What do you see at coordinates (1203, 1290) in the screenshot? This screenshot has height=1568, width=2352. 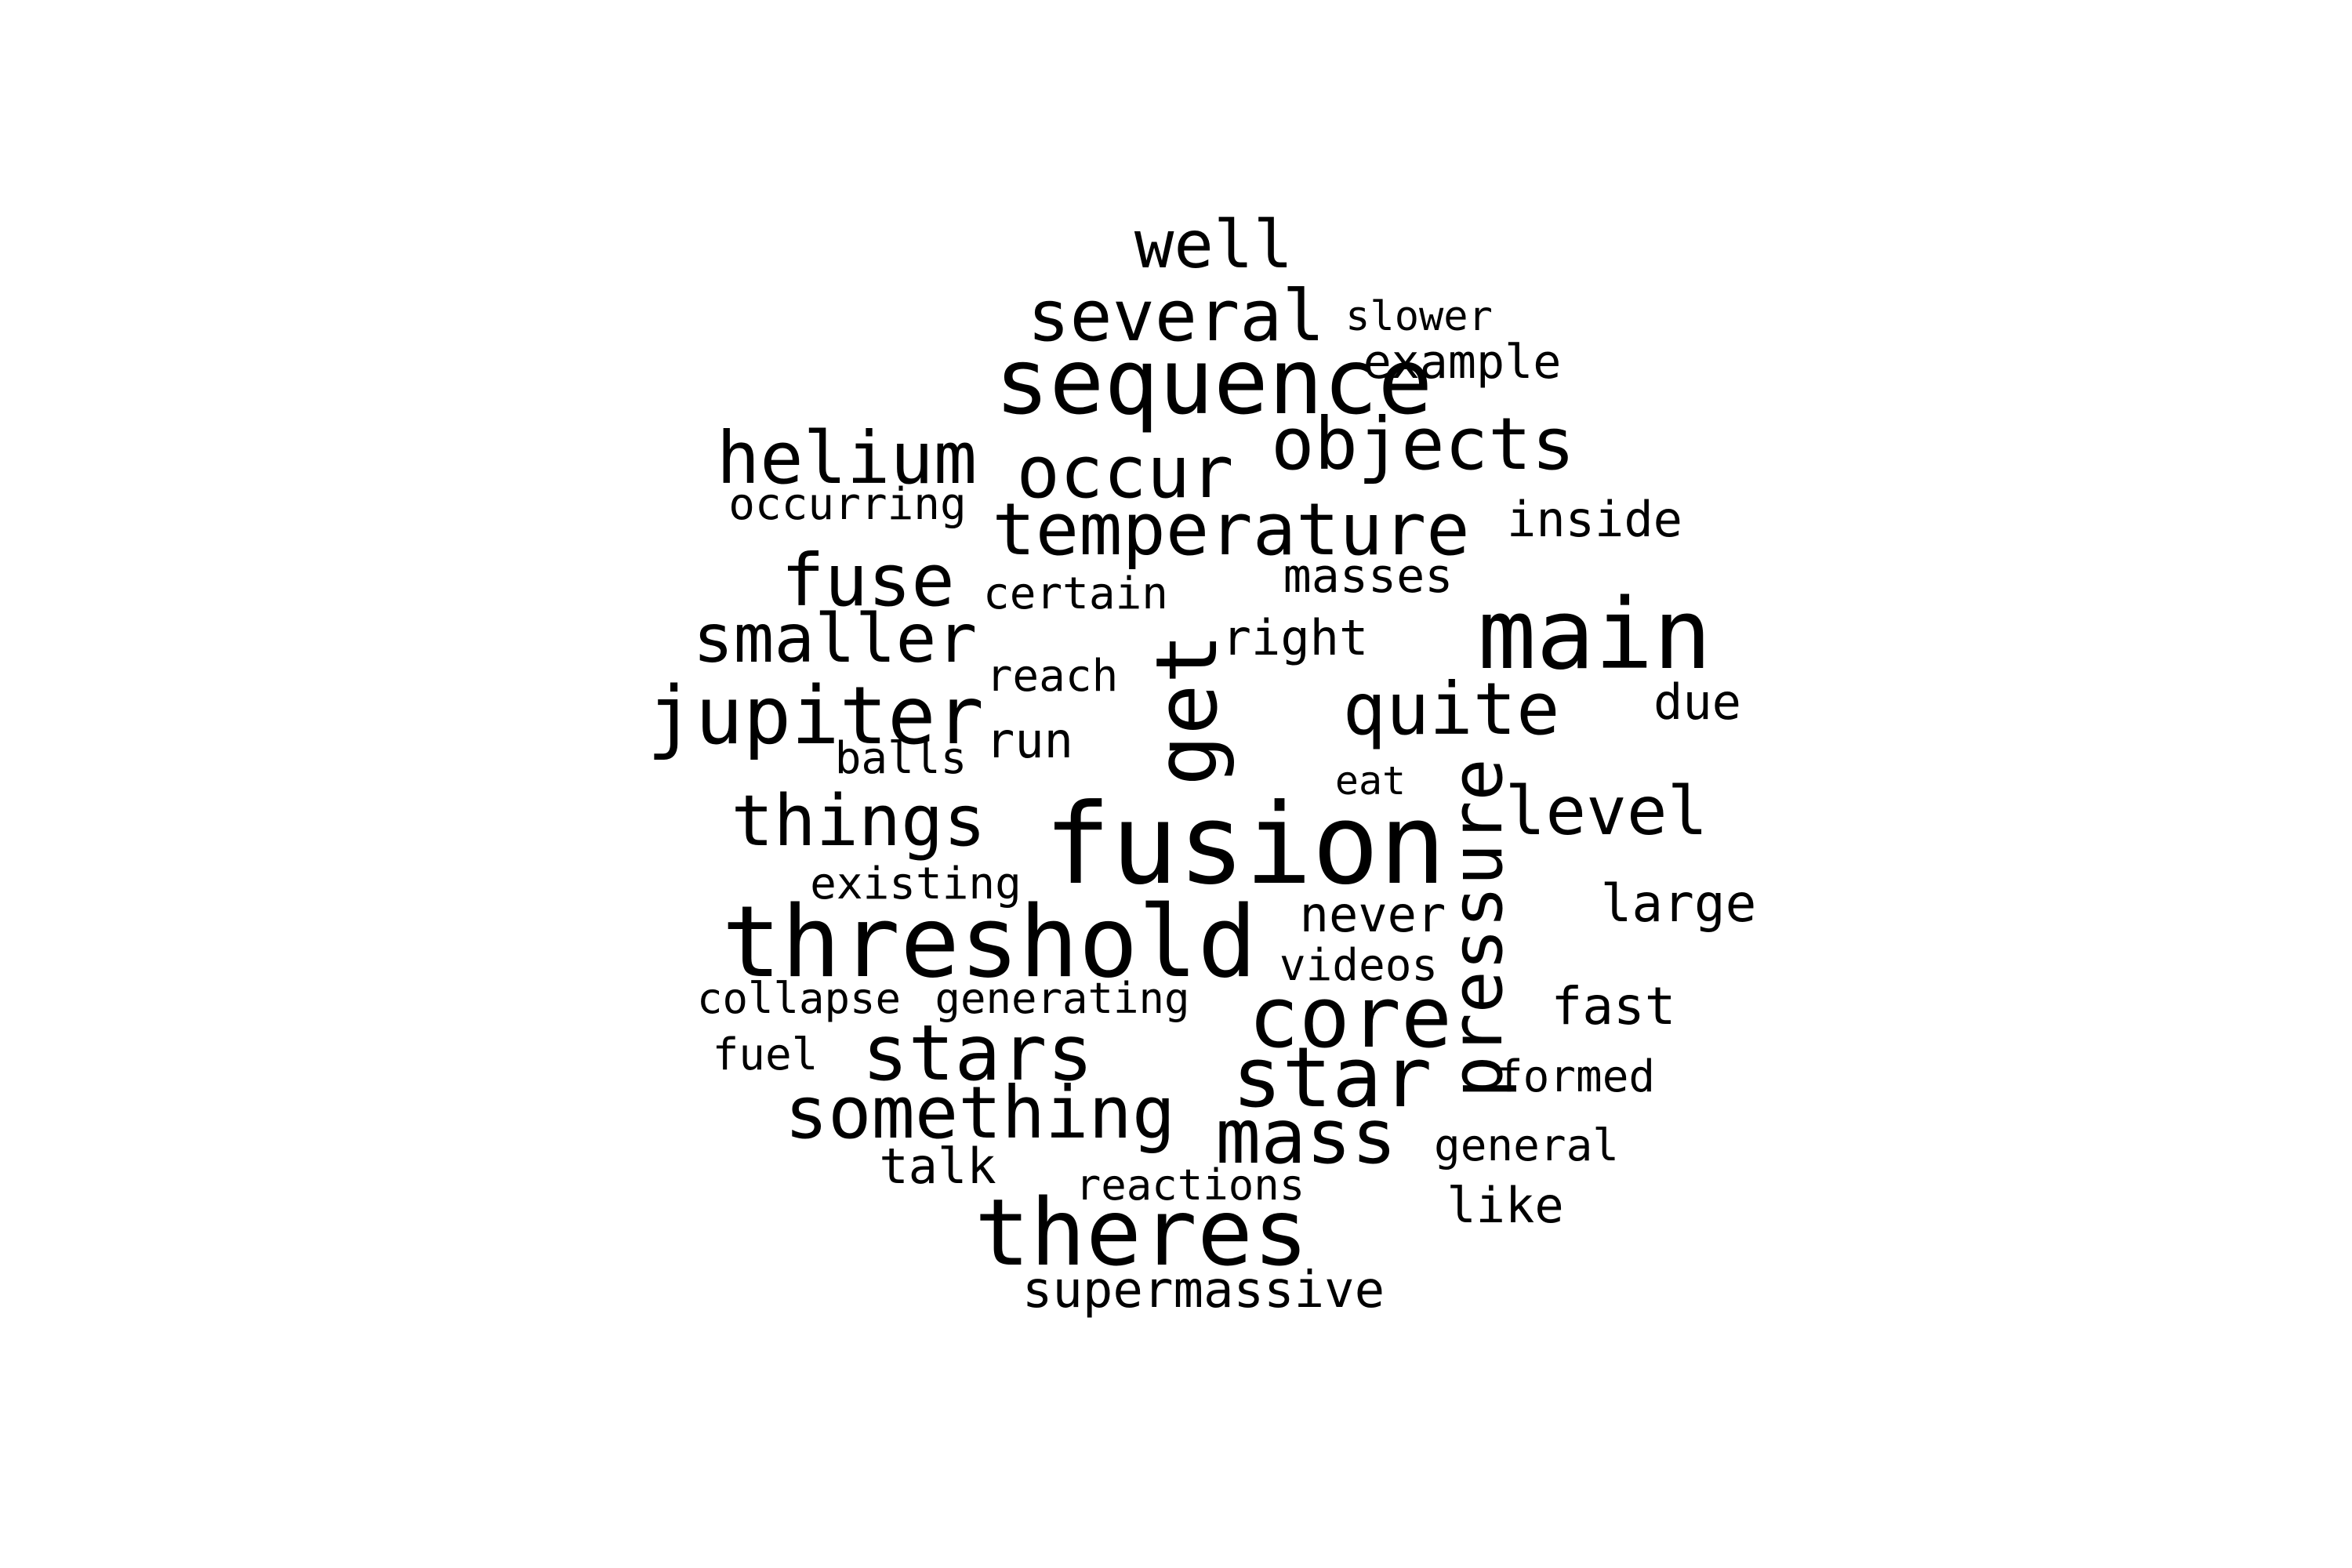 I see `cloud-word-supermassive: supermassive` at bounding box center [1203, 1290].